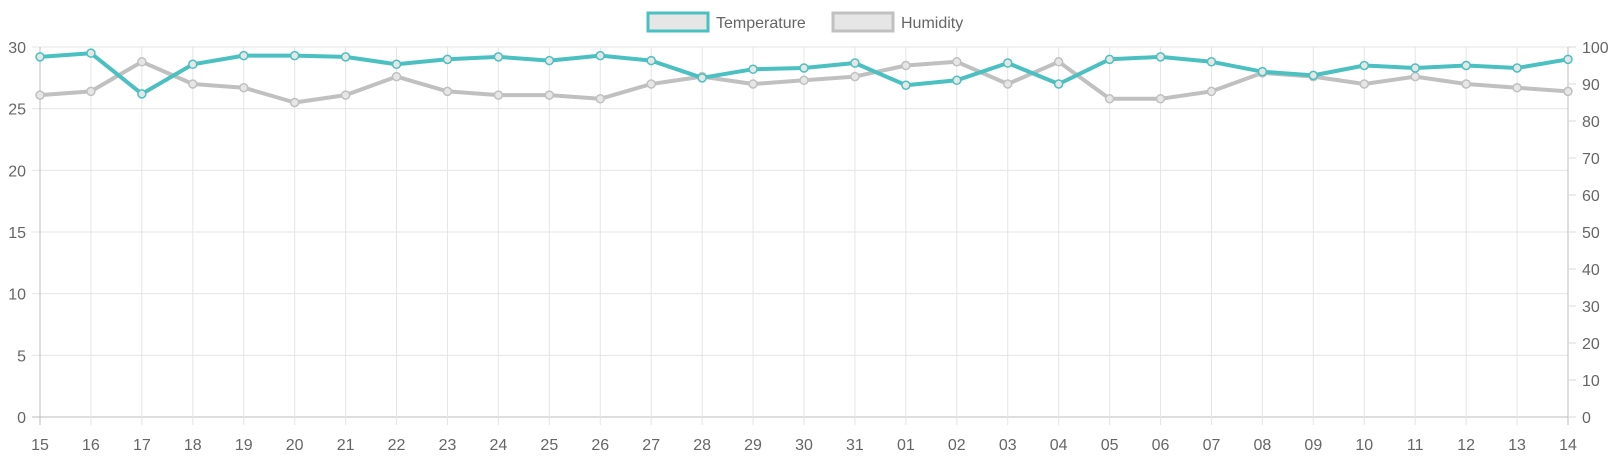  What do you see at coordinates (1591, 381) in the screenshot?
I see `y-right-tick-label: 10` at bounding box center [1591, 381].